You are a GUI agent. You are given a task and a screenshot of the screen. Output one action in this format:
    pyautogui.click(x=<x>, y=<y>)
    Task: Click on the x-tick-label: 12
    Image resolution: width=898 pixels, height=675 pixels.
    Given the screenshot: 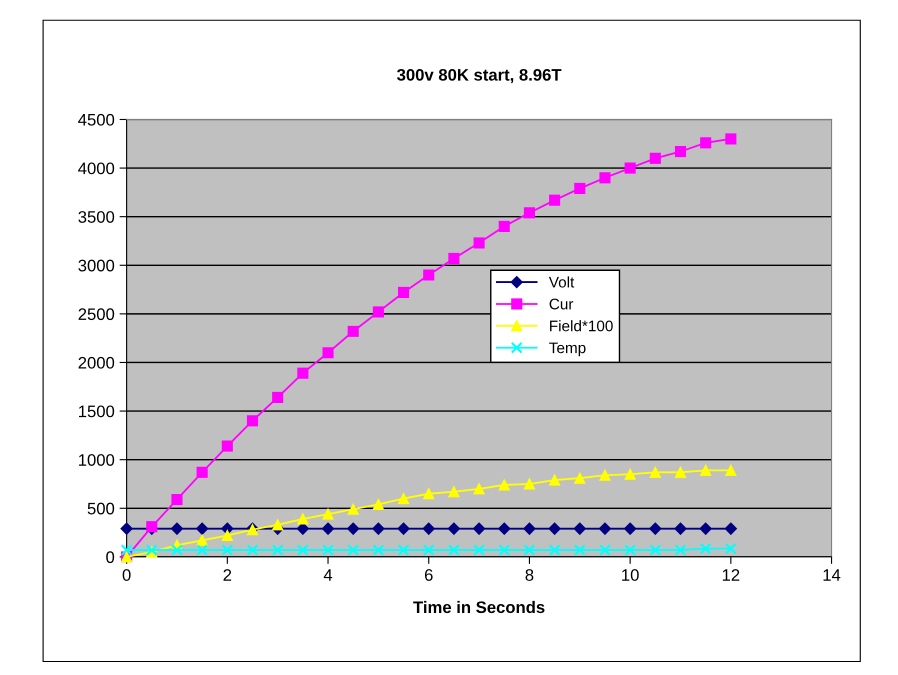 What is the action you would take?
    pyautogui.click(x=731, y=575)
    